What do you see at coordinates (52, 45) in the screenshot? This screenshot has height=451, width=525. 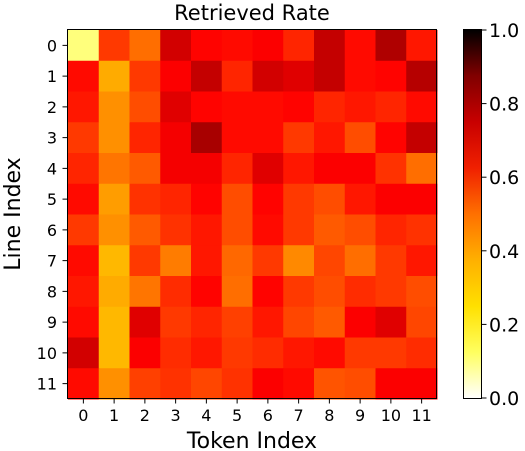 I see `y-tick-label: 0` at bounding box center [52, 45].